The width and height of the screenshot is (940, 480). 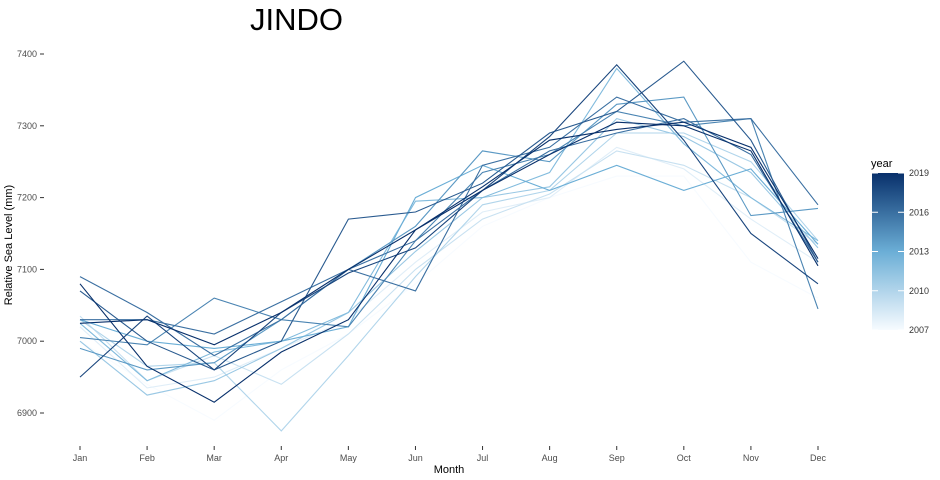 What do you see at coordinates (296, 19) in the screenshot?
I see `chart-title: JINDO` at bounding box center [296, 19].